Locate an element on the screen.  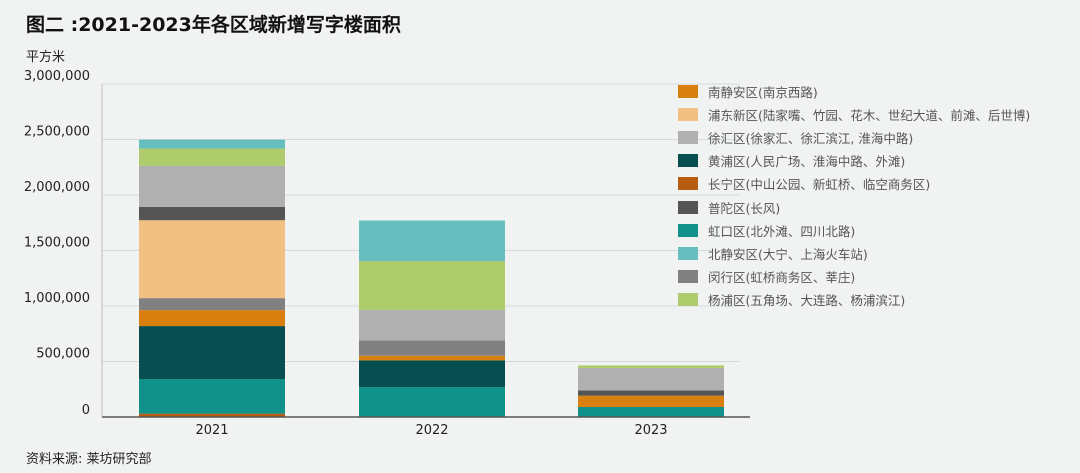
legend-item: 普陀区(长风) is located at coordinates (854, 206).